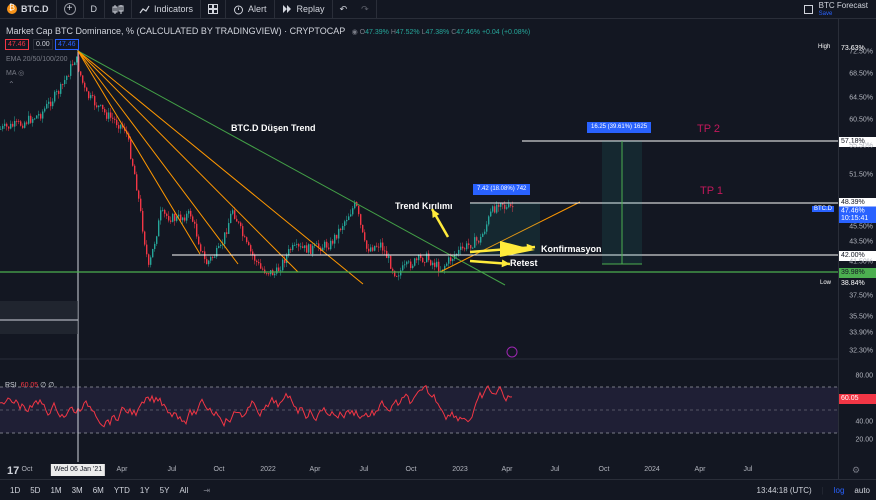 This screenshot has height=500, width=876. Describe the element at coordinates (784, 490) in the screenshot. I see `clock: 13:44:18 (UTC)` at that location.